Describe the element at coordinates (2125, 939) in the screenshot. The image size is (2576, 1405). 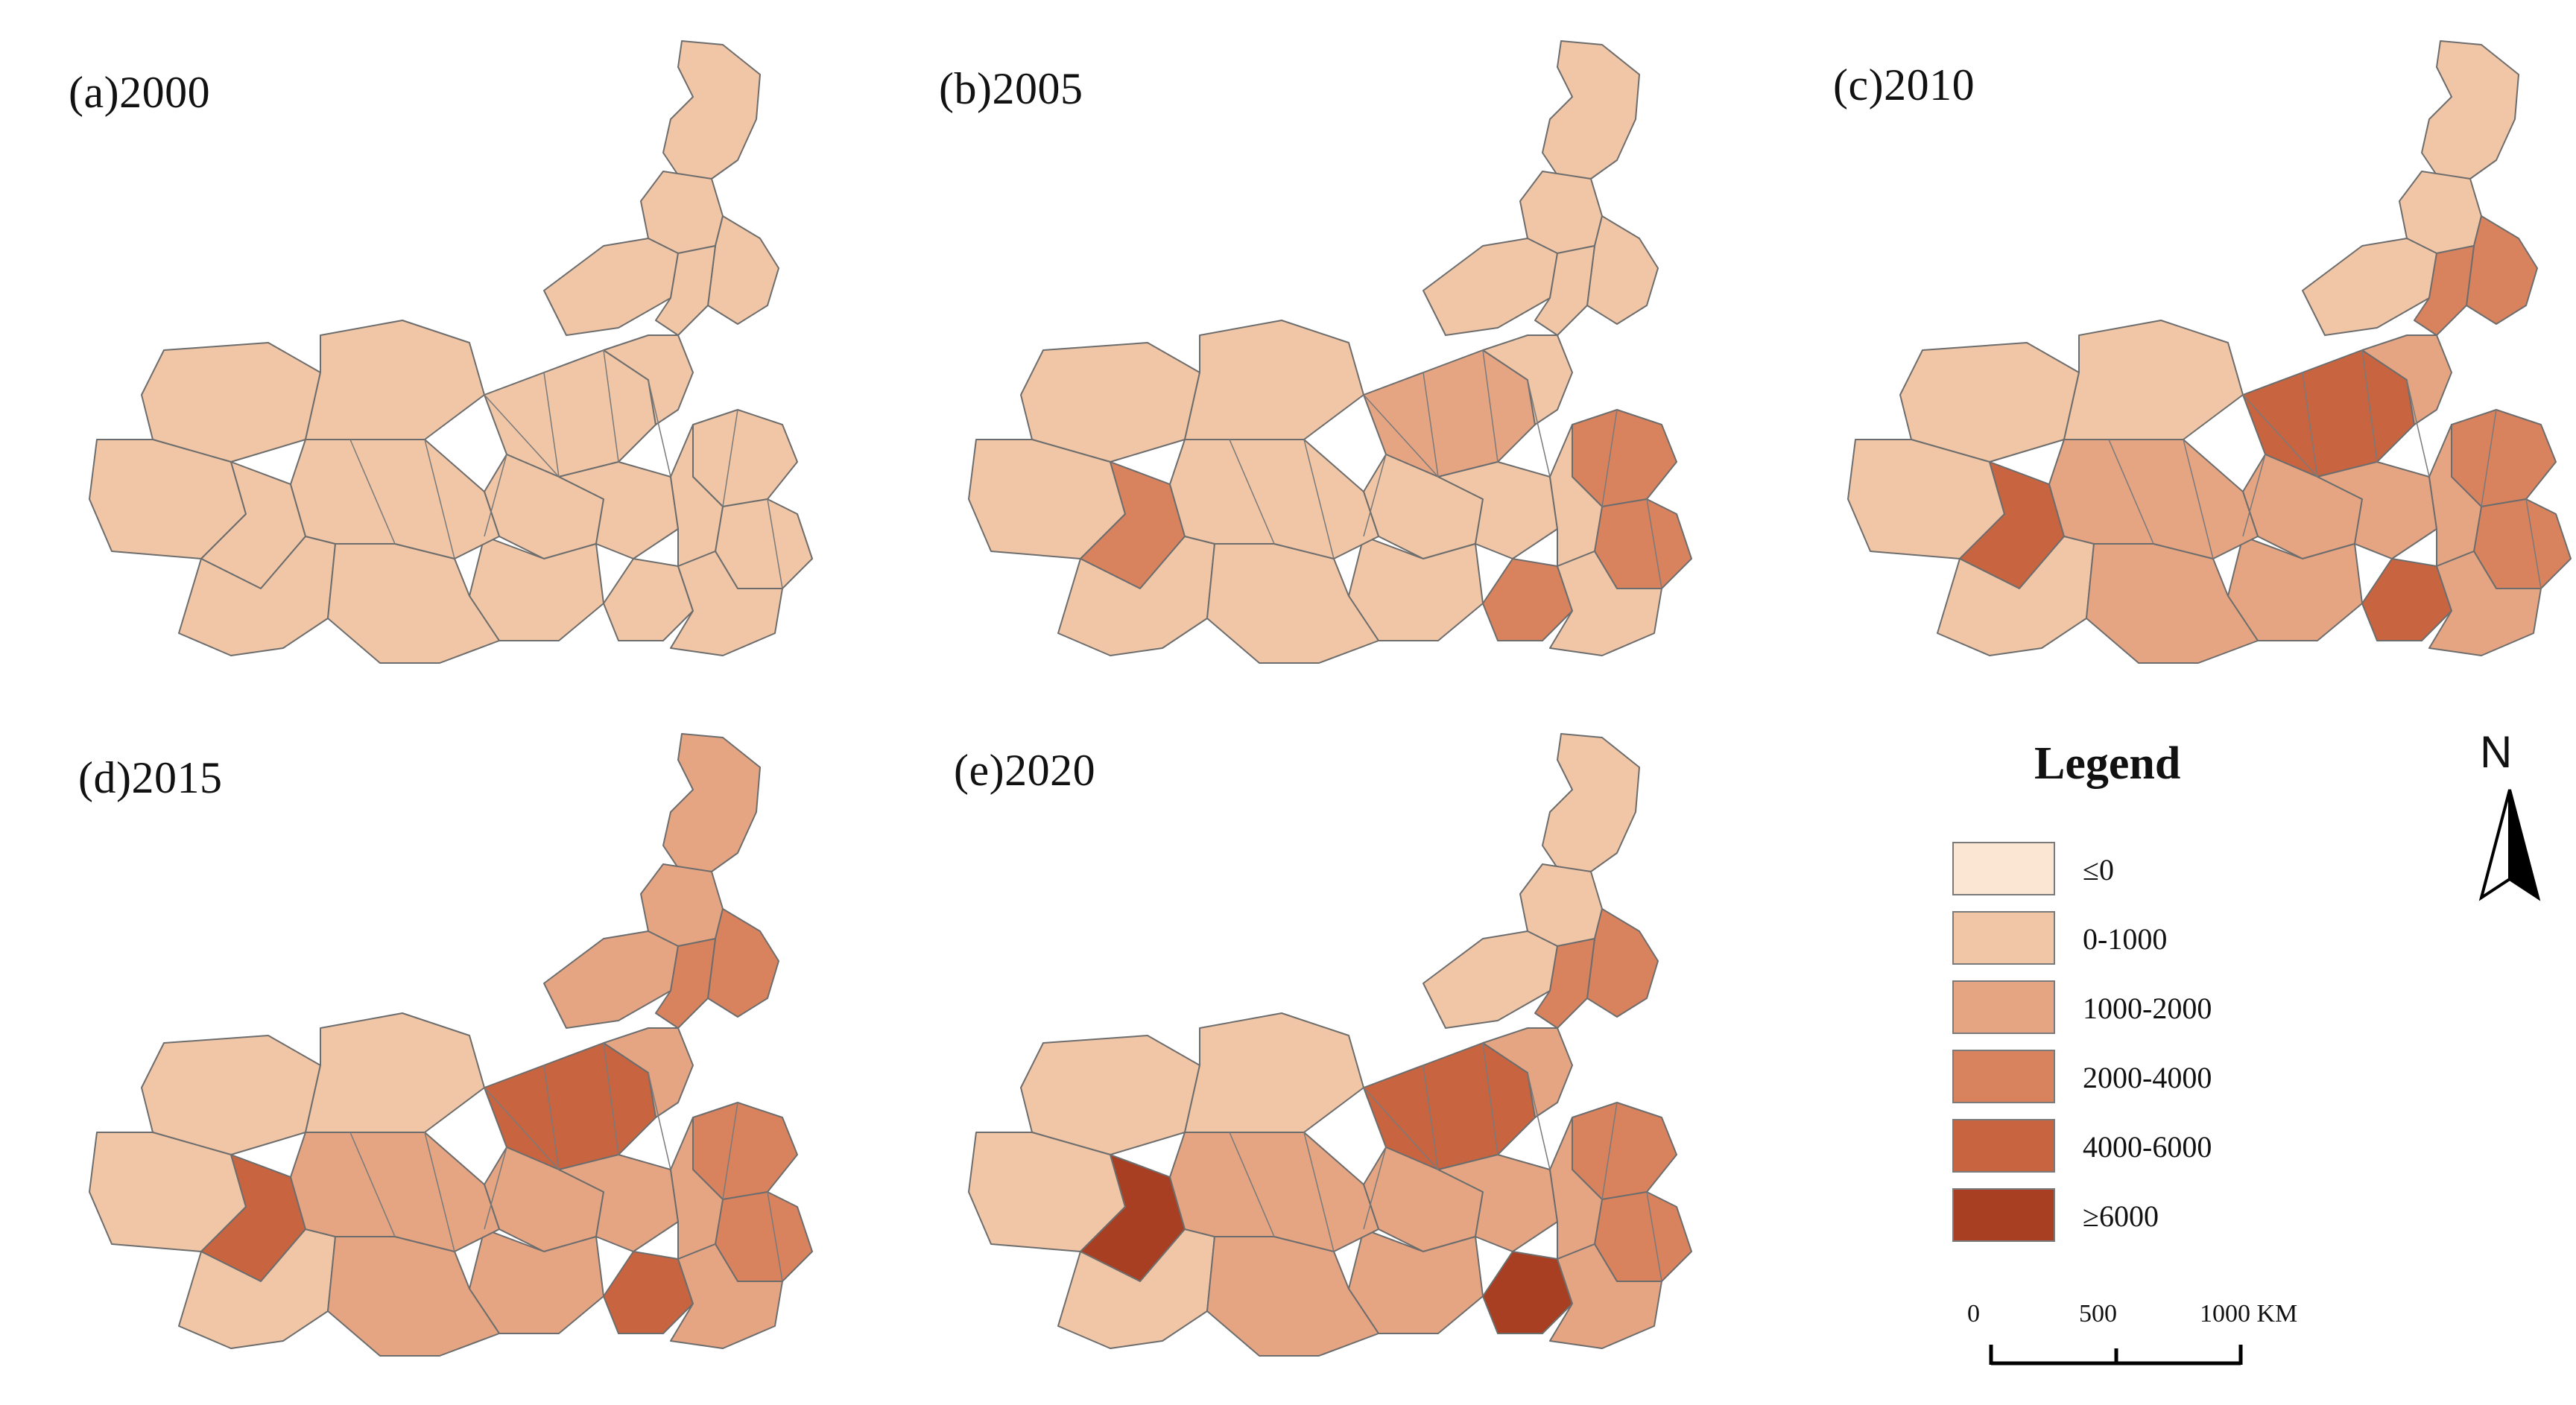
I see `legend-label: 0-1000` at that location.